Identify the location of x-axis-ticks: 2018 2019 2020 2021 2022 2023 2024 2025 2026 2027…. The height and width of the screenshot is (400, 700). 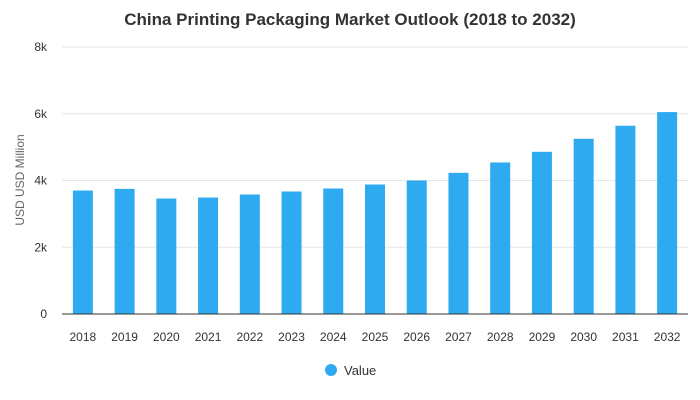
(375, 337).